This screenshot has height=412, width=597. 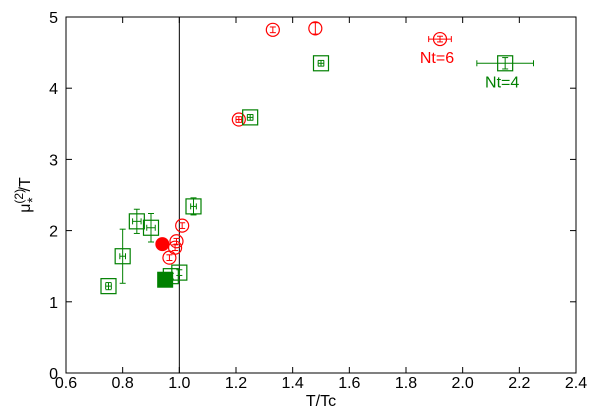 What do you see at coordinates (53, 232) in the screenshot?
I see `y-tick-label: 2` at bounding box center [53, 232].